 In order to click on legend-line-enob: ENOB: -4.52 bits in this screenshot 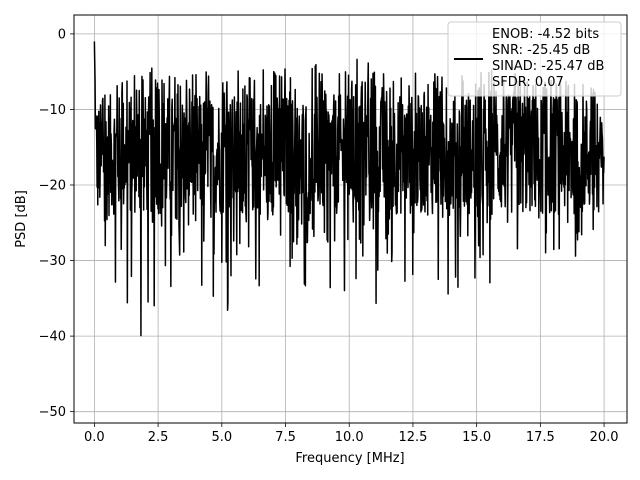, I will do `click(545, 34)`.